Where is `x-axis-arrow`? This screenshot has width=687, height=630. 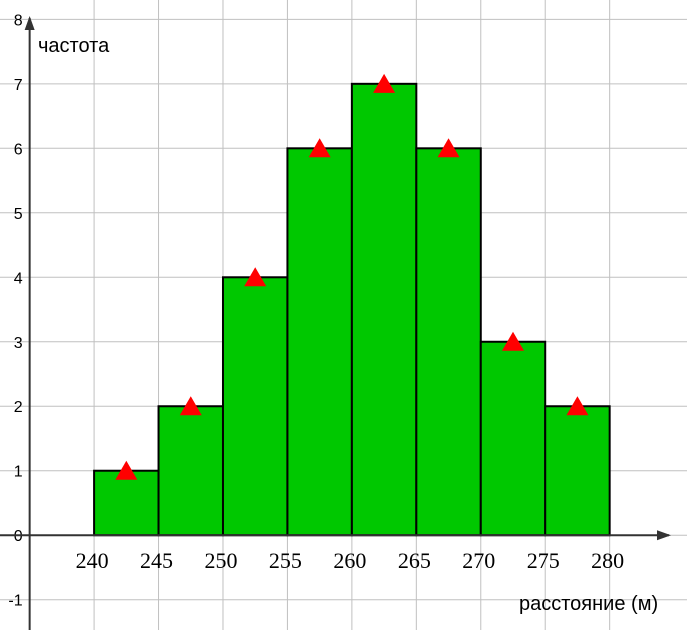 x-axis-arrow is located at coordinates (664, 535).